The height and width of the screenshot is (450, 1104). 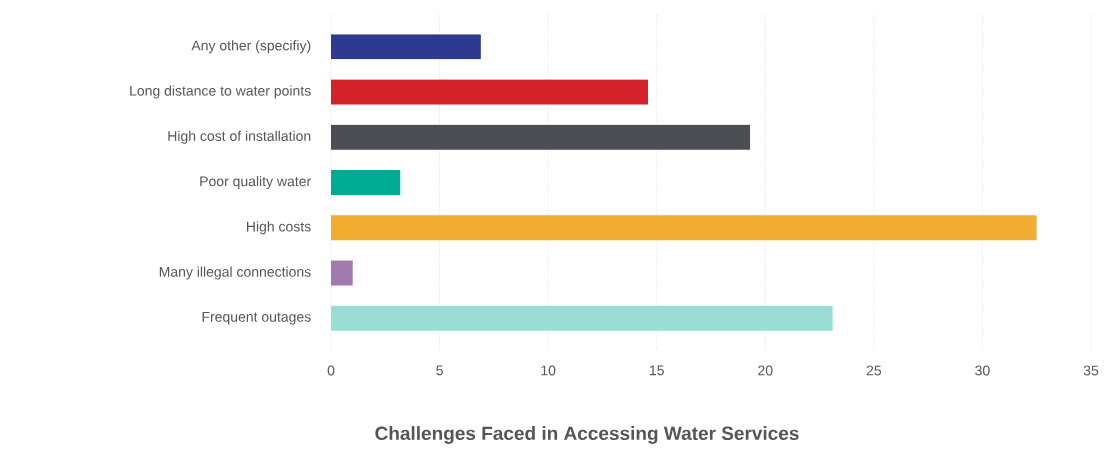 I want to click on y-tick-label: Many illegal connections, so click(x=235, y=273).